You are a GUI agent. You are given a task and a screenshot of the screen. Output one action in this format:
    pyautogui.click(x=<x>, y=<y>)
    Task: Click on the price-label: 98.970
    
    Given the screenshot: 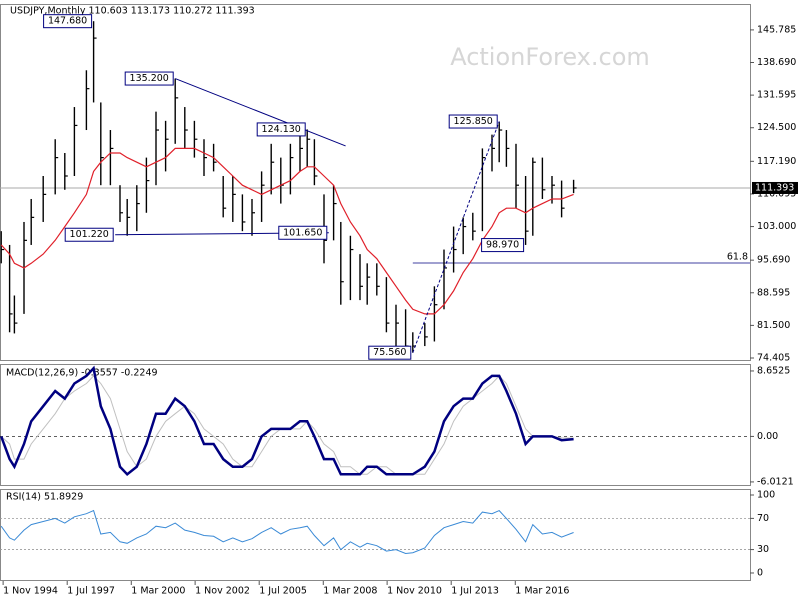 What is the action you would take?
    pyautogui.click(x=502, y=245)
    